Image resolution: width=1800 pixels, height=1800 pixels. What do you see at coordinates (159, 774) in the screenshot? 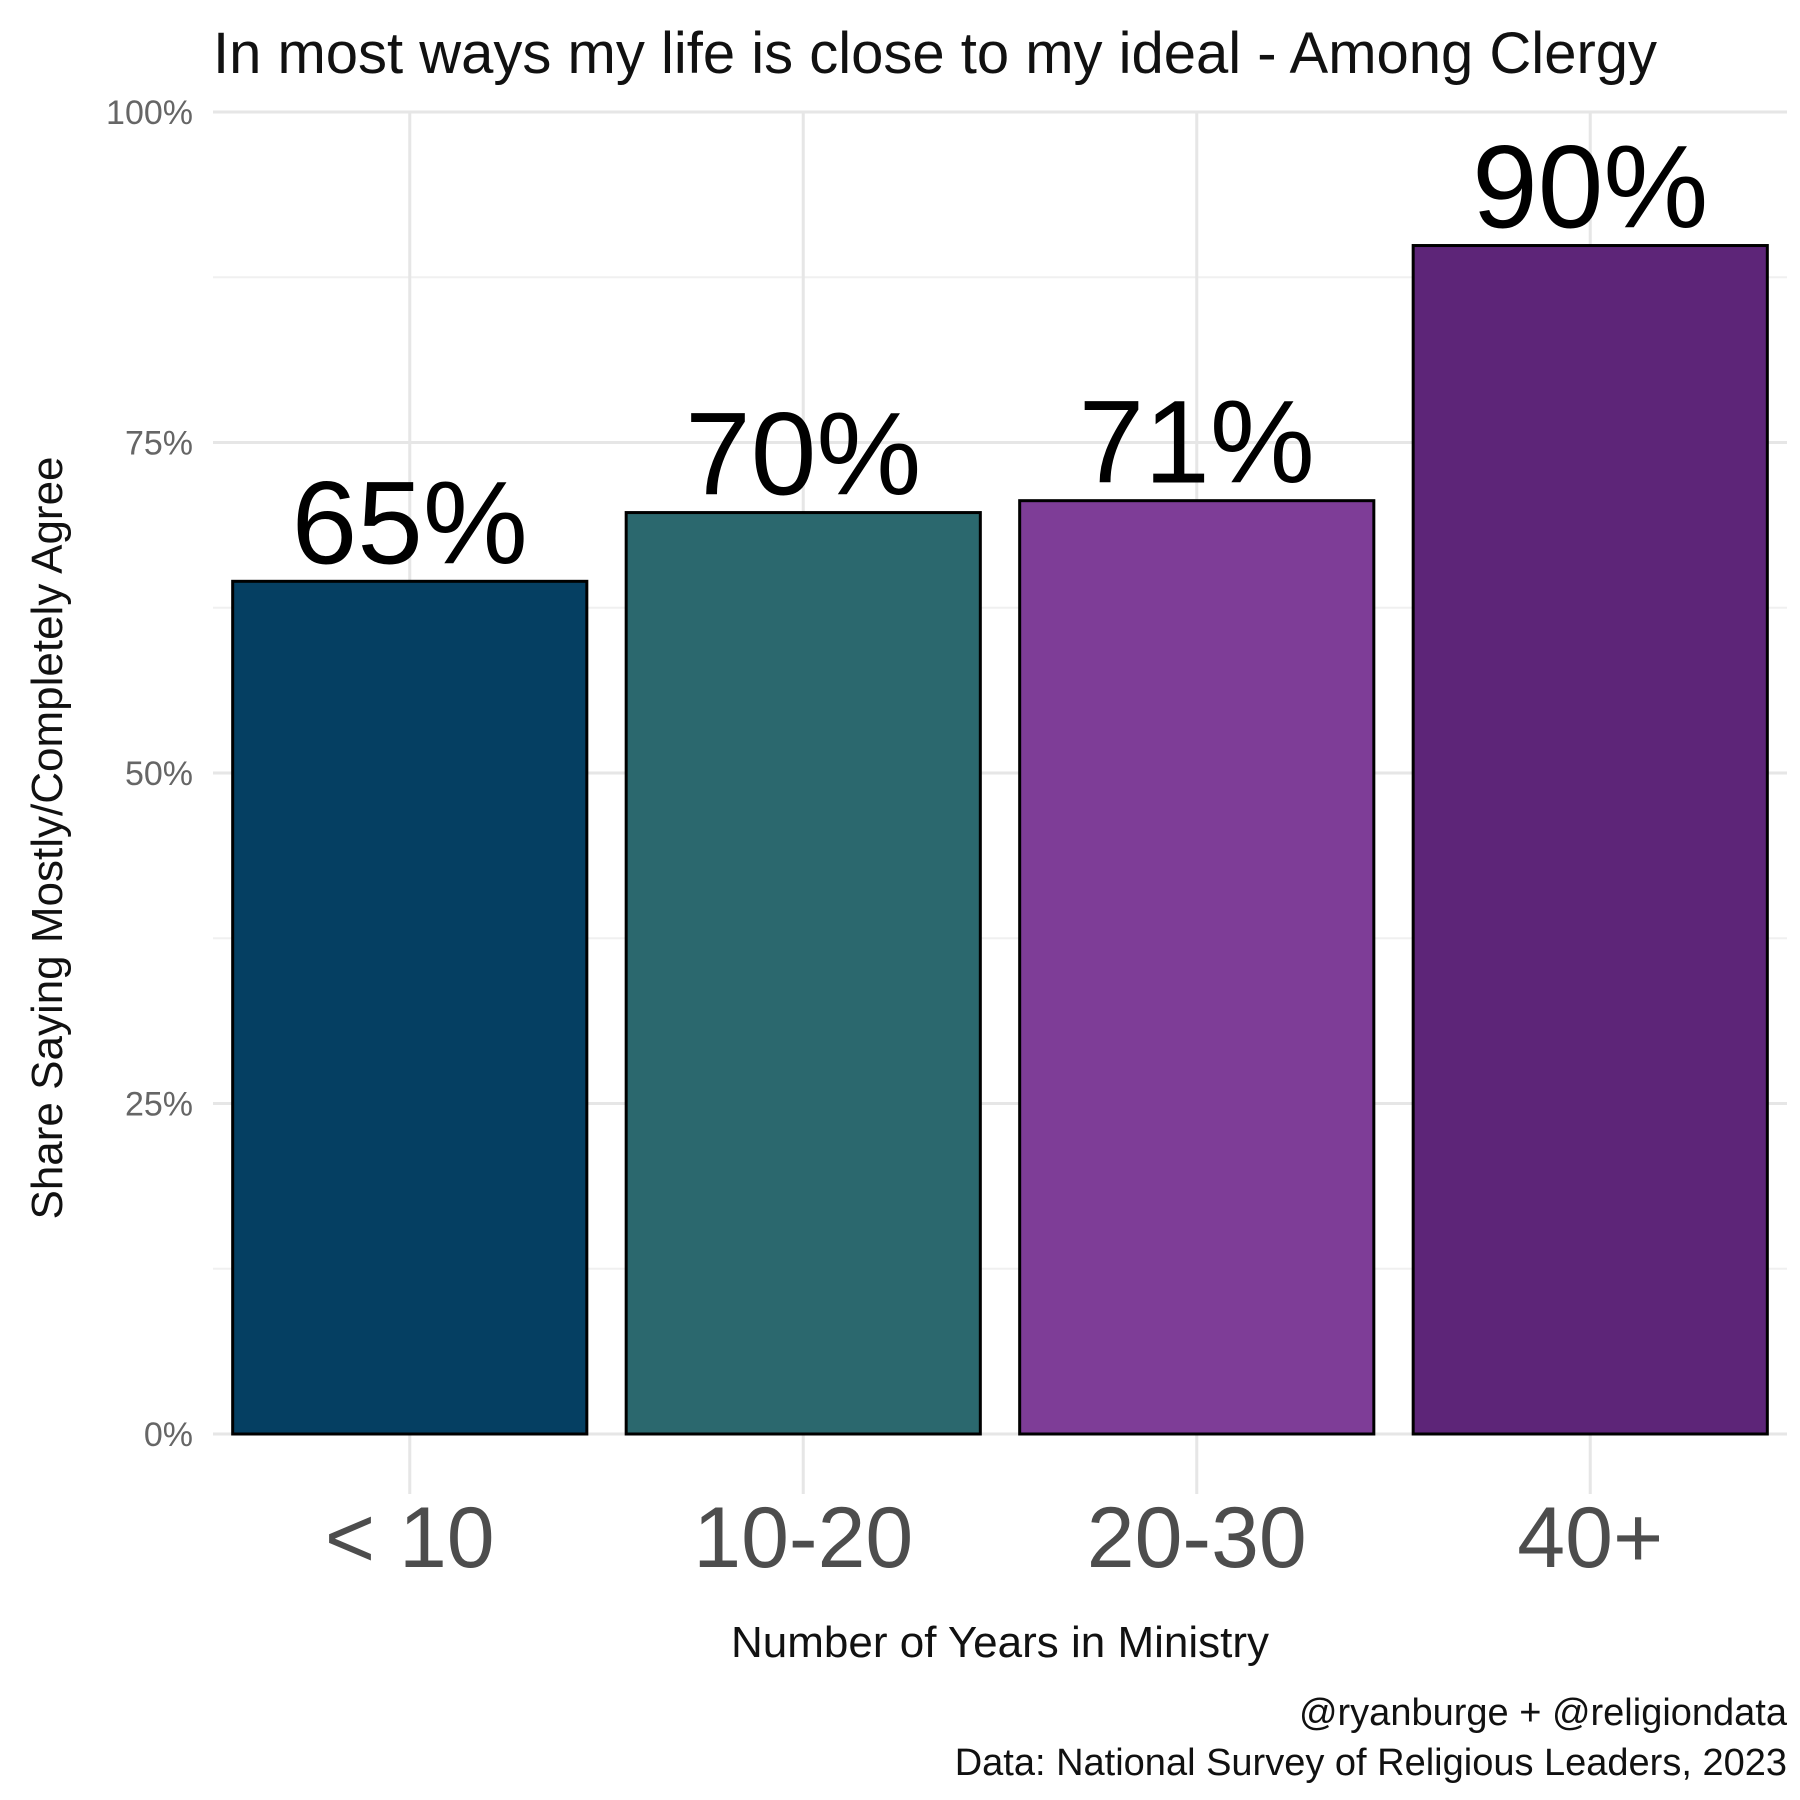
I see `y-tick-label: 50%` at bounding box center [159, 774].